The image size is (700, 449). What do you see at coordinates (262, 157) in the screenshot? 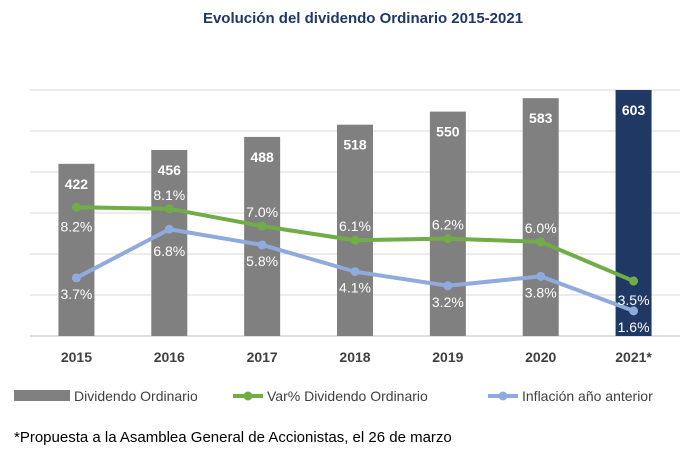
I see `bar-value-label: 488` at bounding box center [262, 157].